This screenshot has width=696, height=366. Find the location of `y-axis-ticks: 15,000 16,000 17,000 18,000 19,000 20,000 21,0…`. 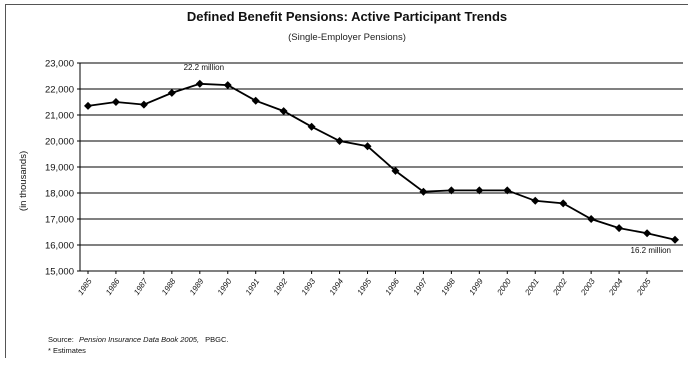

y-axis-ticks: 15,000 16,000 17,000 18,000 19,000 20,000 21,0… is located at coordinates (62, 168).